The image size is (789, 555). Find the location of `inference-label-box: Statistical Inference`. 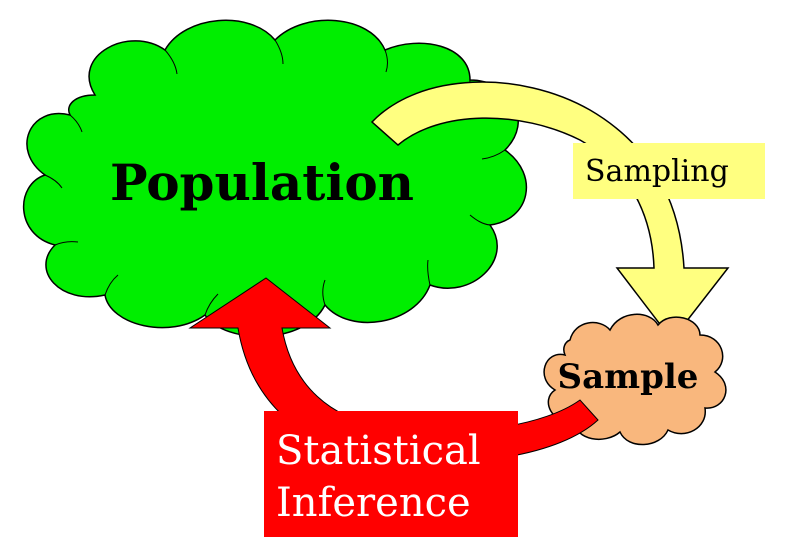

inference-label-box: Statistical Inference is located at coordinates (391, 474).